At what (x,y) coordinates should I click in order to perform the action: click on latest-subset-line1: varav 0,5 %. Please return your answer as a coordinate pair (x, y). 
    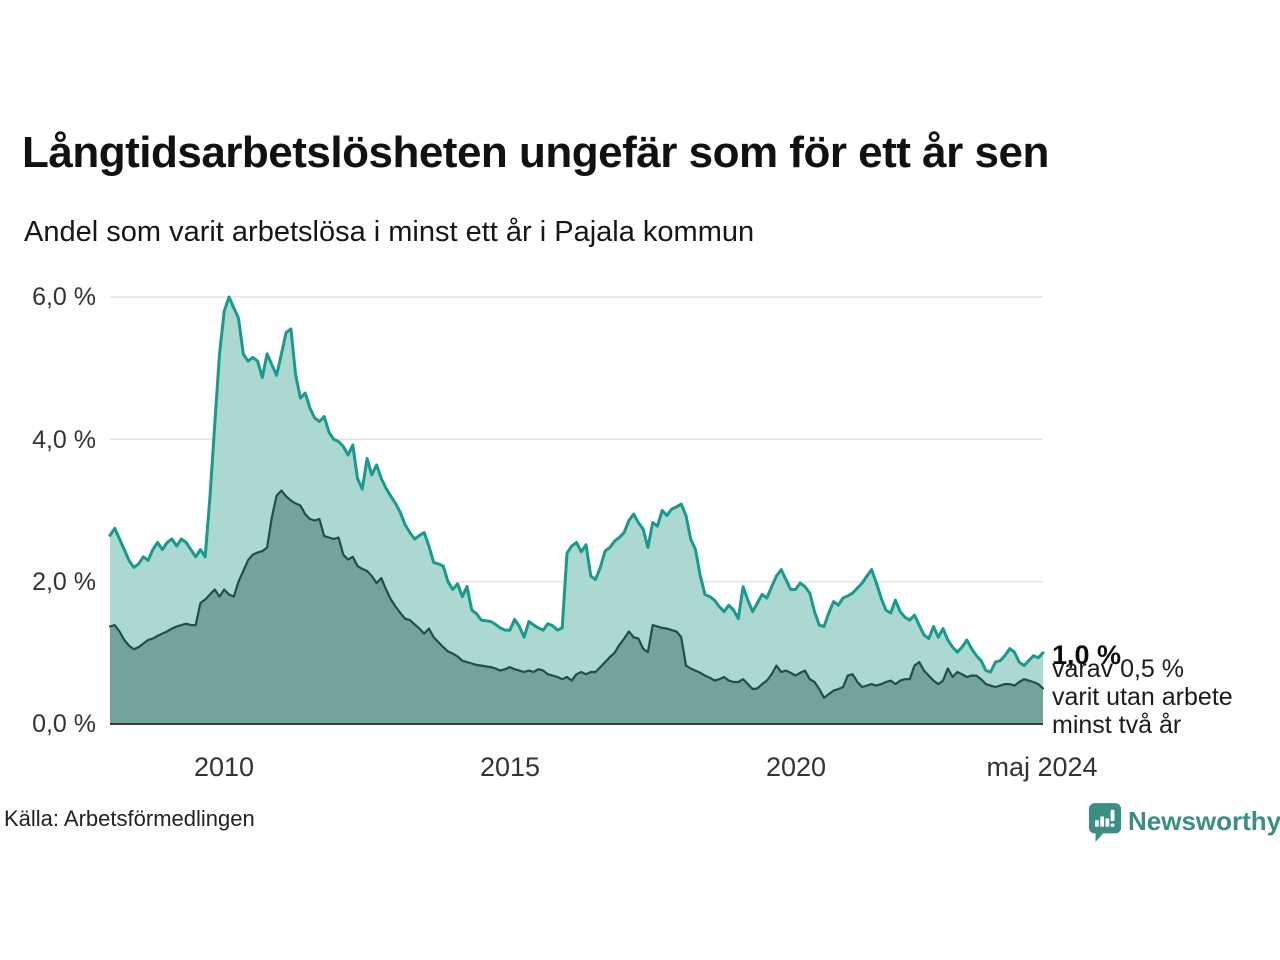
    Looking at the image, I should click on (1118, 669).